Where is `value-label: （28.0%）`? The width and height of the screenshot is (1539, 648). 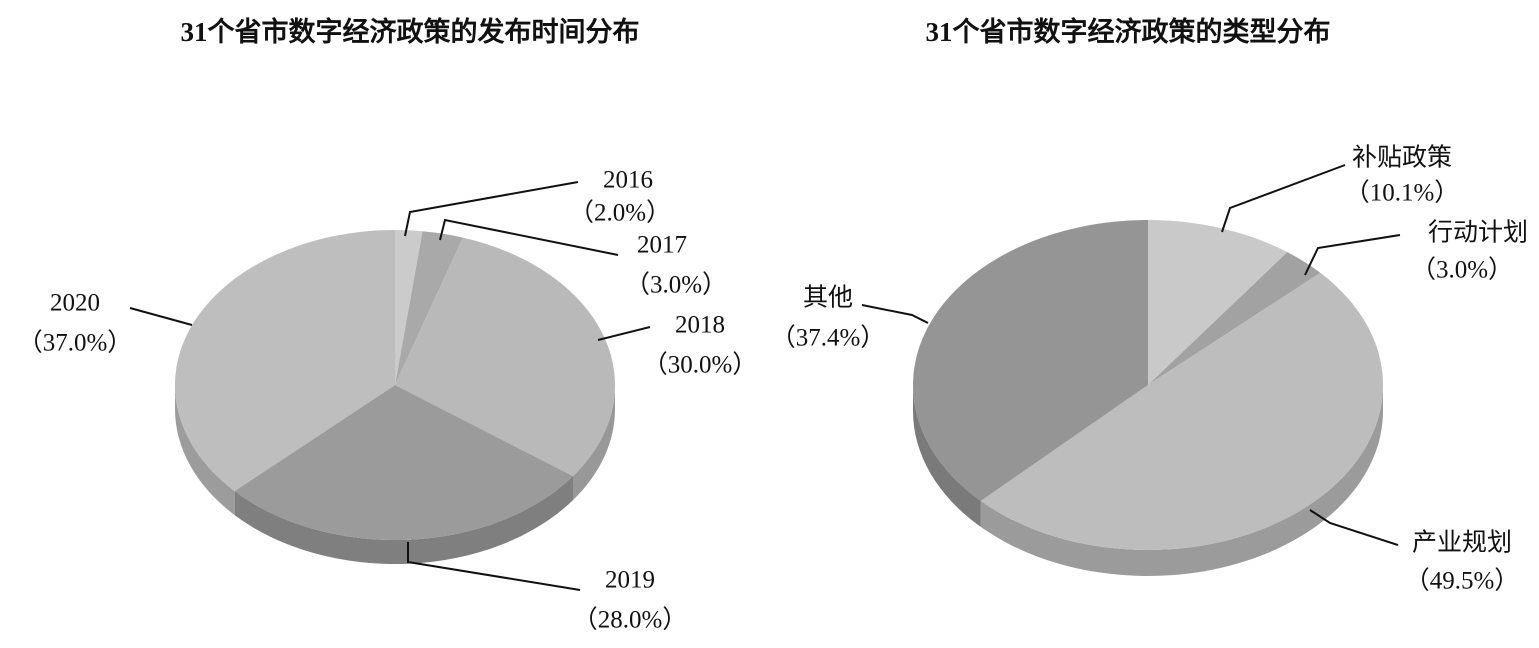 value-label: （28.0%） is located at coordinates (630, 620).